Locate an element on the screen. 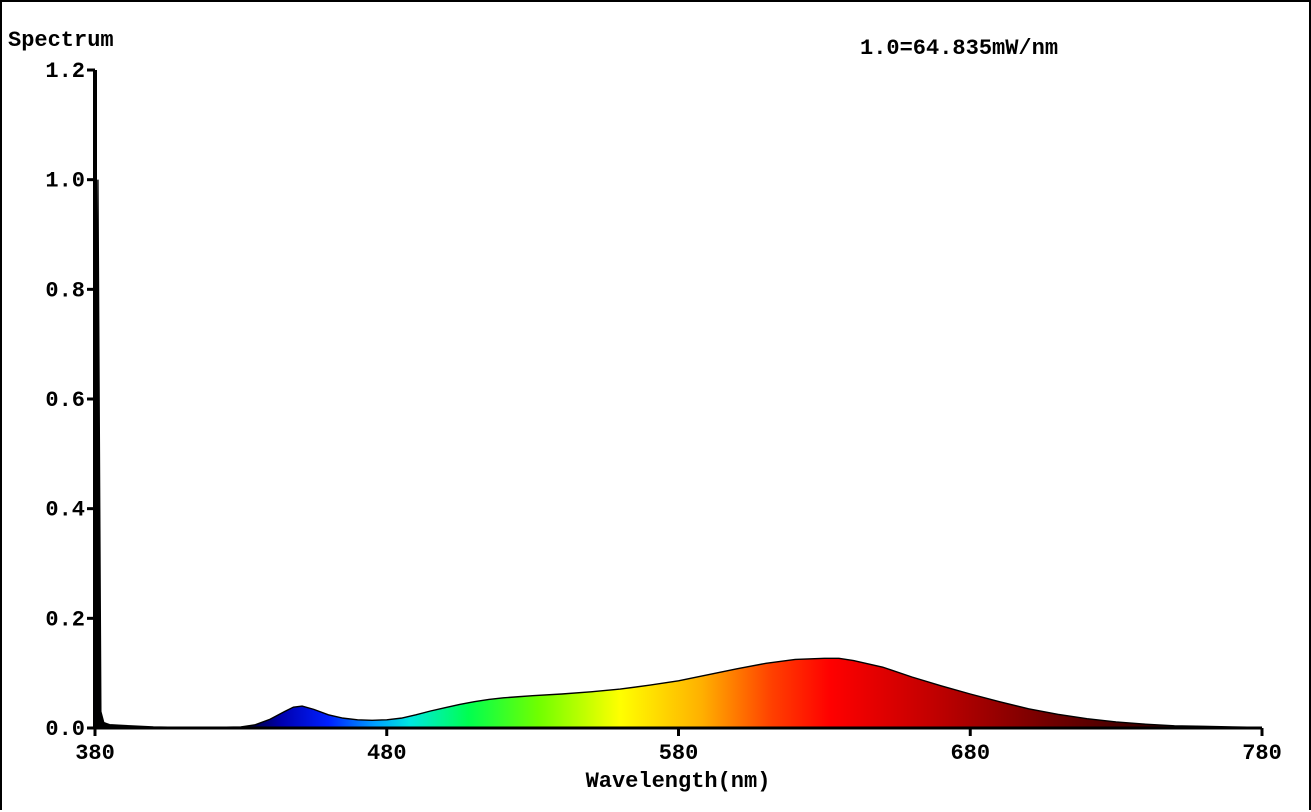 This screenshot has width=1311, height=812. x-tick-label-780: 780 is located at coordinates (1262, 753).